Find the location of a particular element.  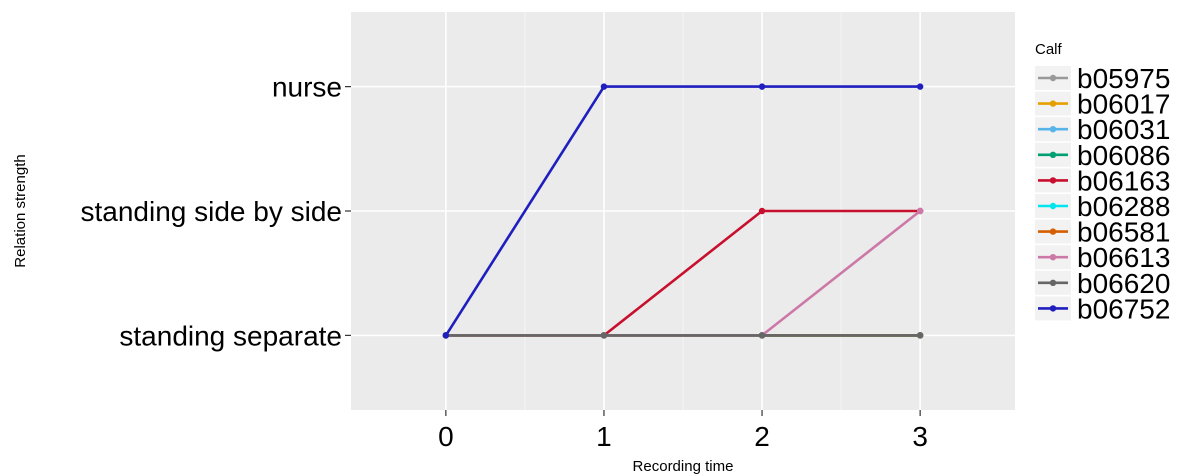

data-point-b06163 is located at coordinates (762, 211).